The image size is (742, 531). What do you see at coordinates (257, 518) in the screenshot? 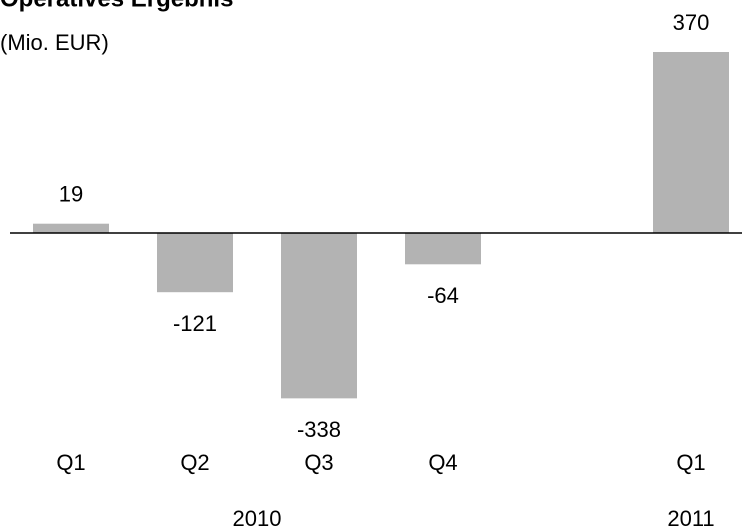
I see `year-label: 2010` at bounding box center [257, 518].